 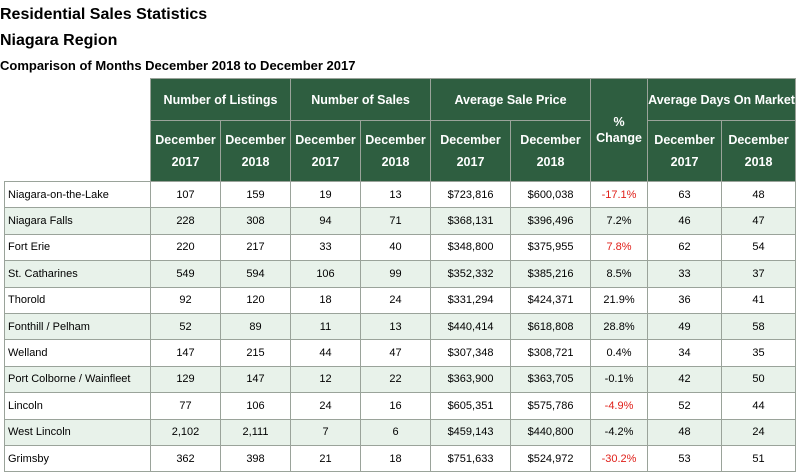 I want to click on cell: 18, so click(x=395, y=458).